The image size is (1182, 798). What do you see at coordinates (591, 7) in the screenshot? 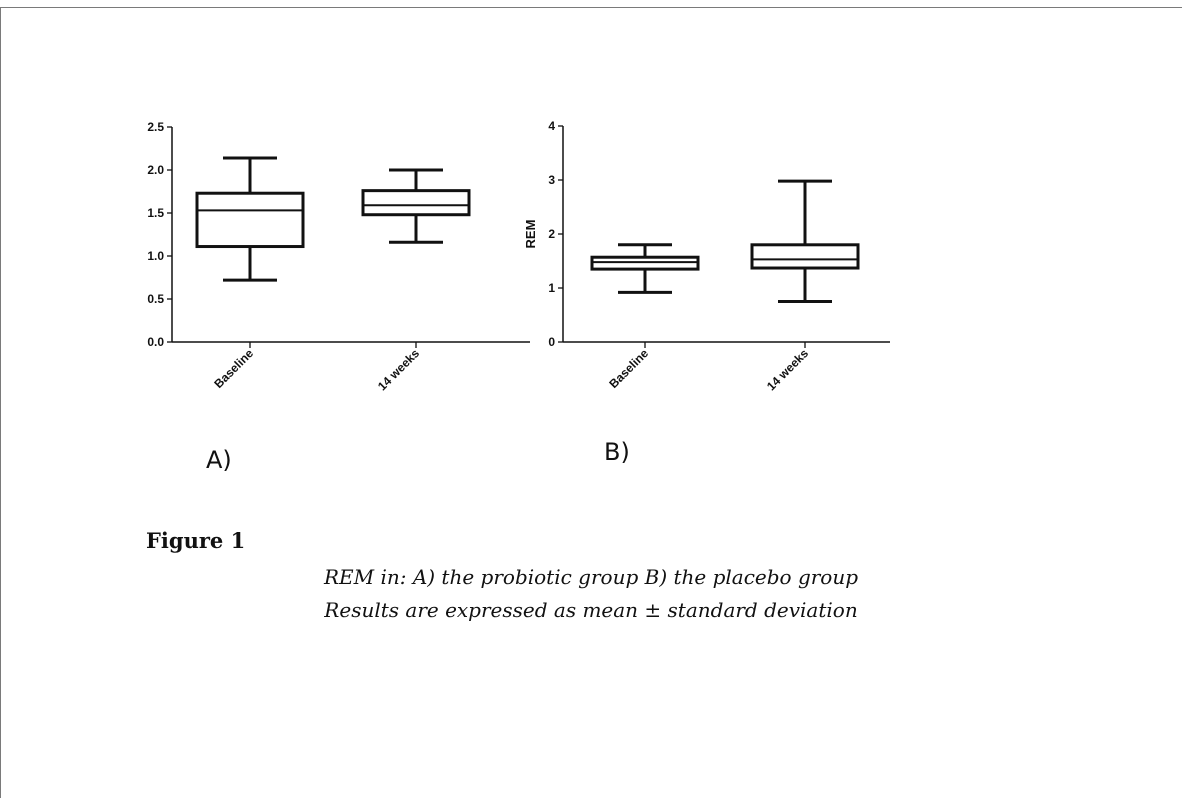
I see `page-border-top` at bounding box center [591, 7].